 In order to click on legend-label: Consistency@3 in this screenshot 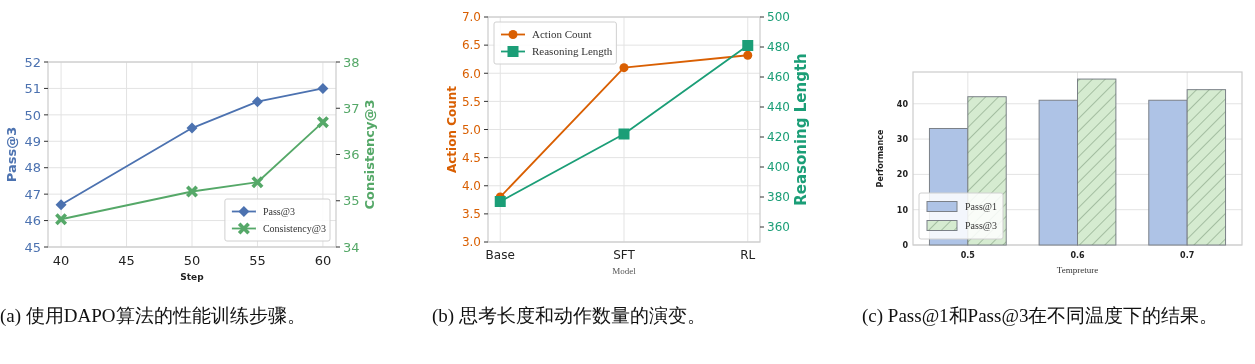, I will do `click(294, 228)`.